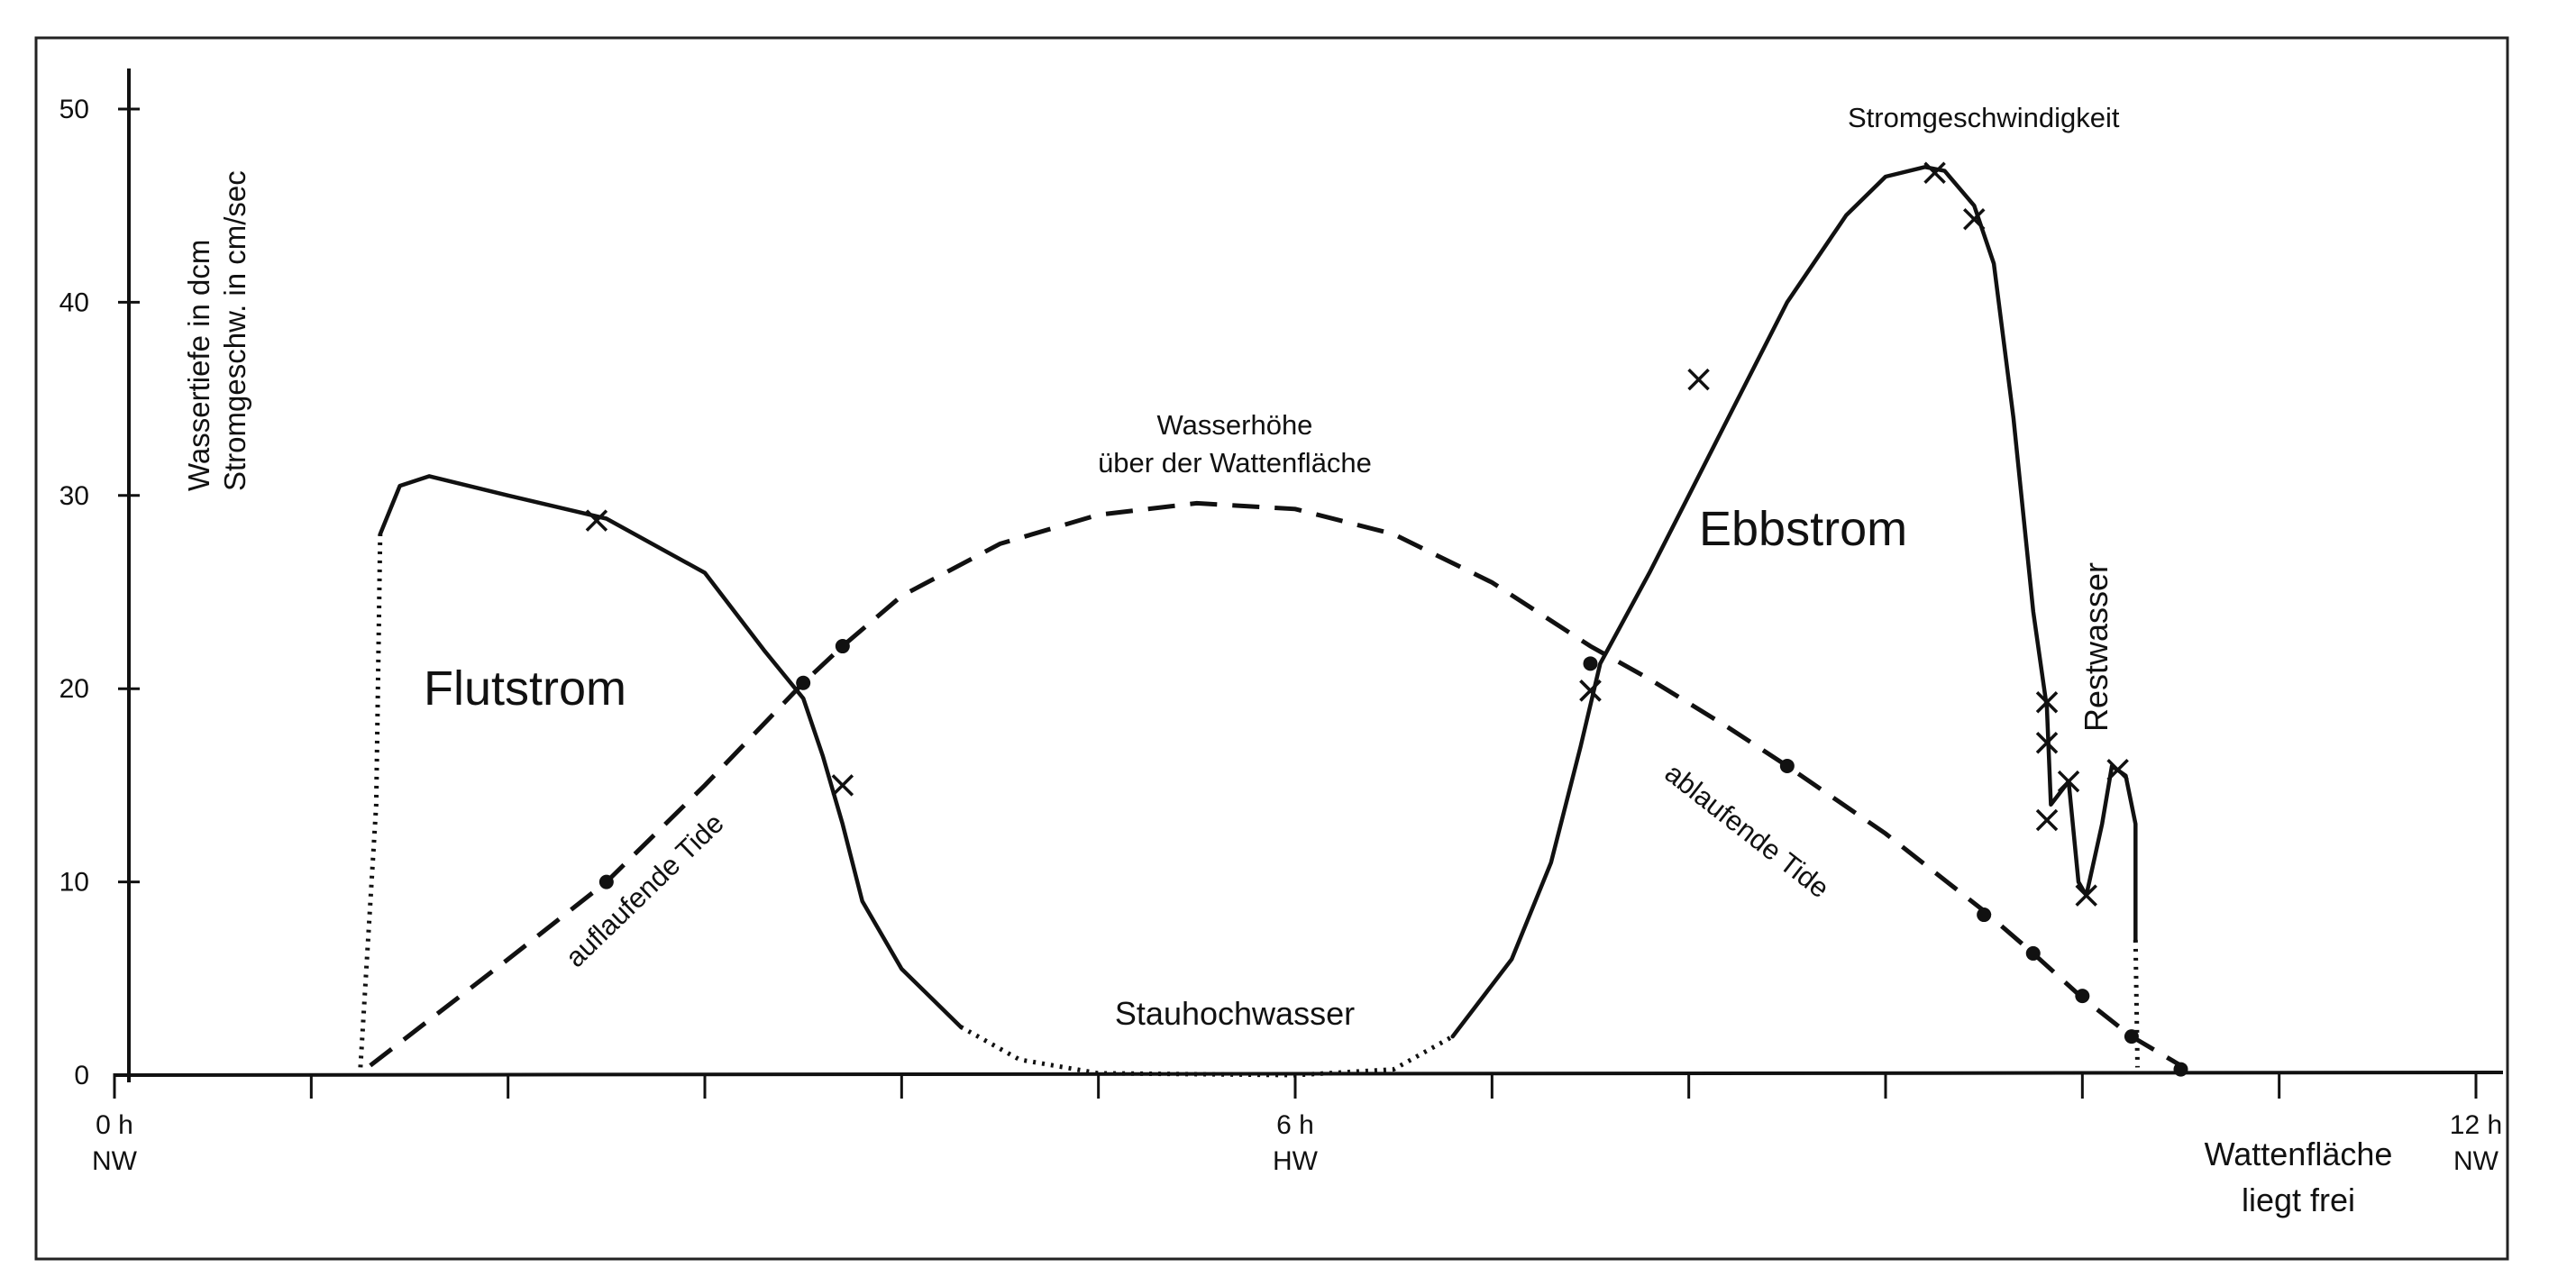  I want to click on stromgeschwindigkeit-label: Stromgeschwindigkeit, so click(1984, 117).